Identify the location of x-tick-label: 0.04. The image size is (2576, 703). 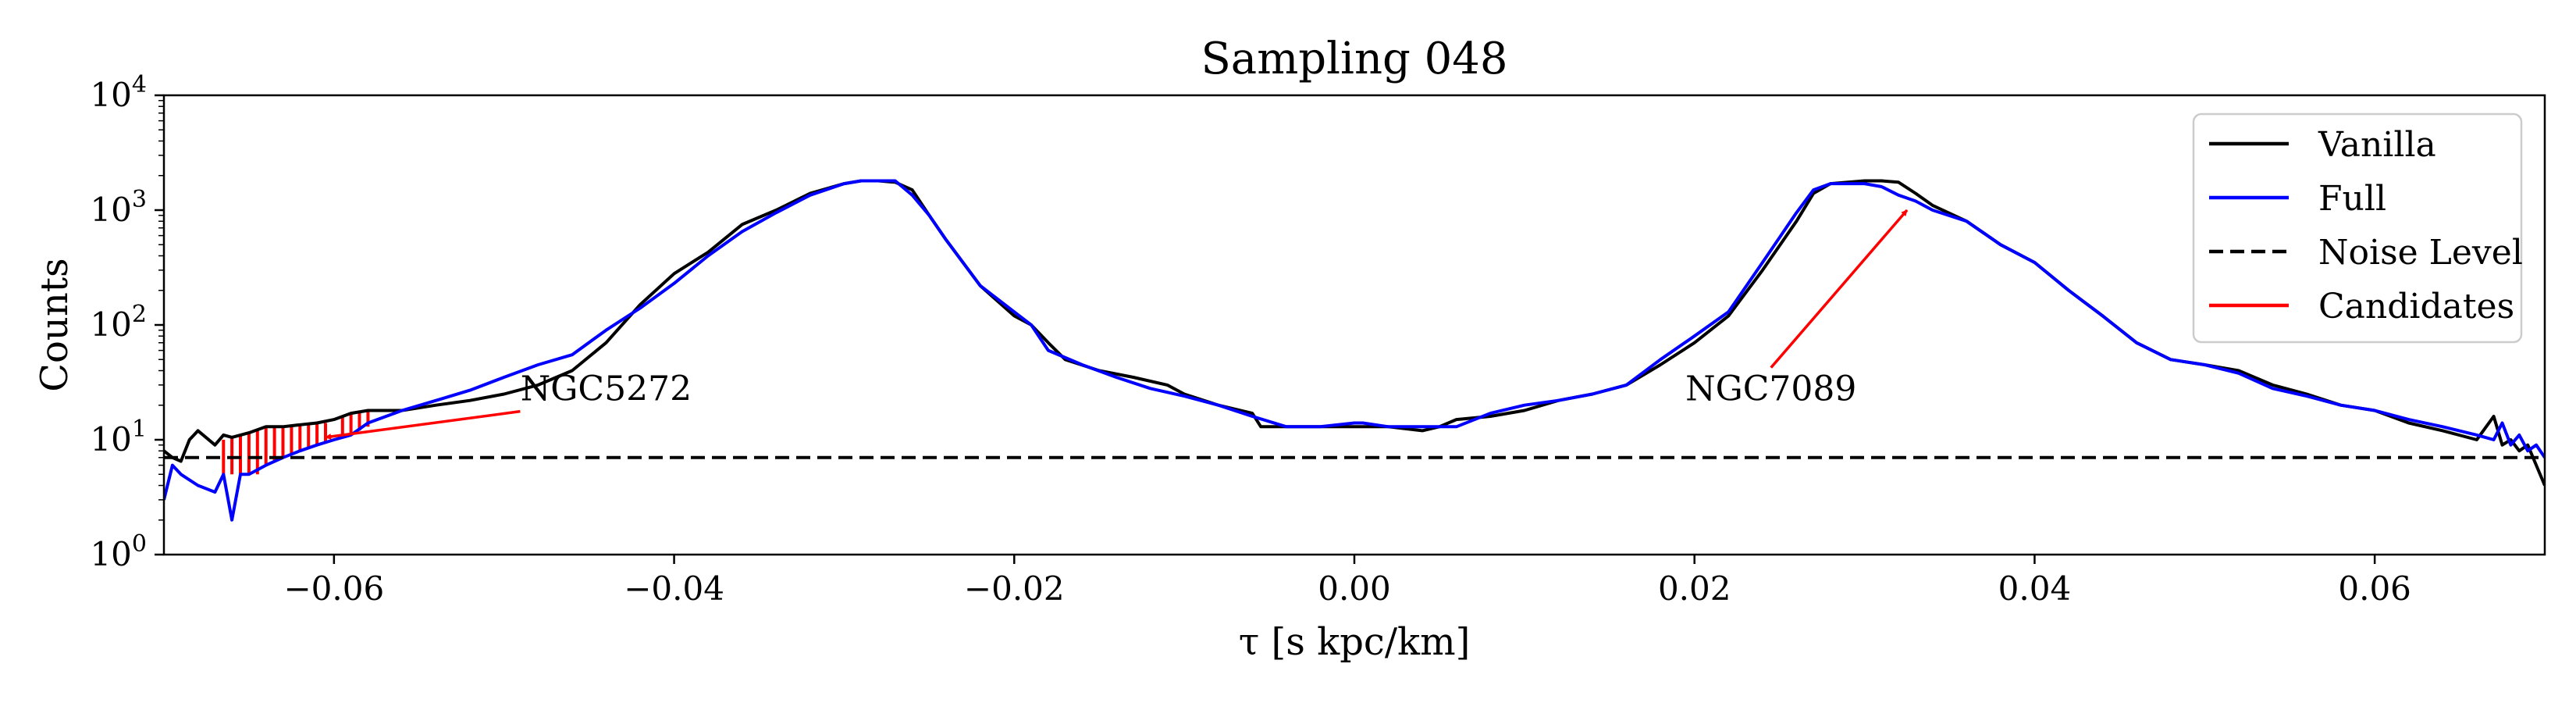
(2035, 588).